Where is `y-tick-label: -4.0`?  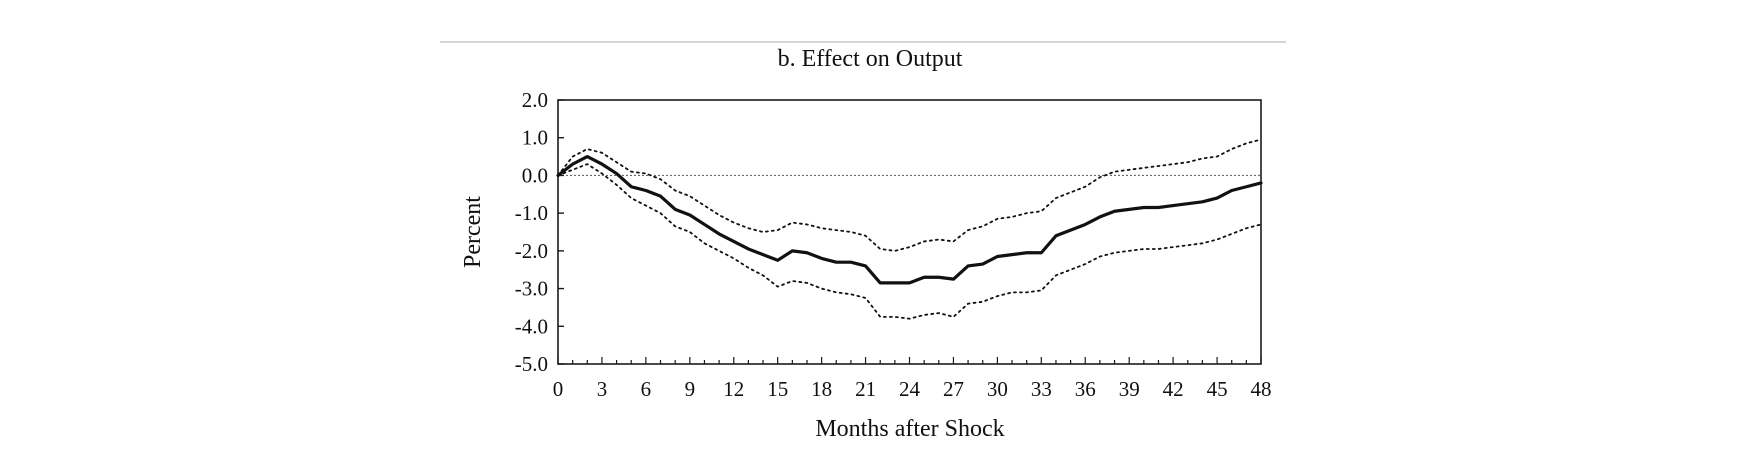 y-tick-label: -4.0 is located at coordinates (531, 326).